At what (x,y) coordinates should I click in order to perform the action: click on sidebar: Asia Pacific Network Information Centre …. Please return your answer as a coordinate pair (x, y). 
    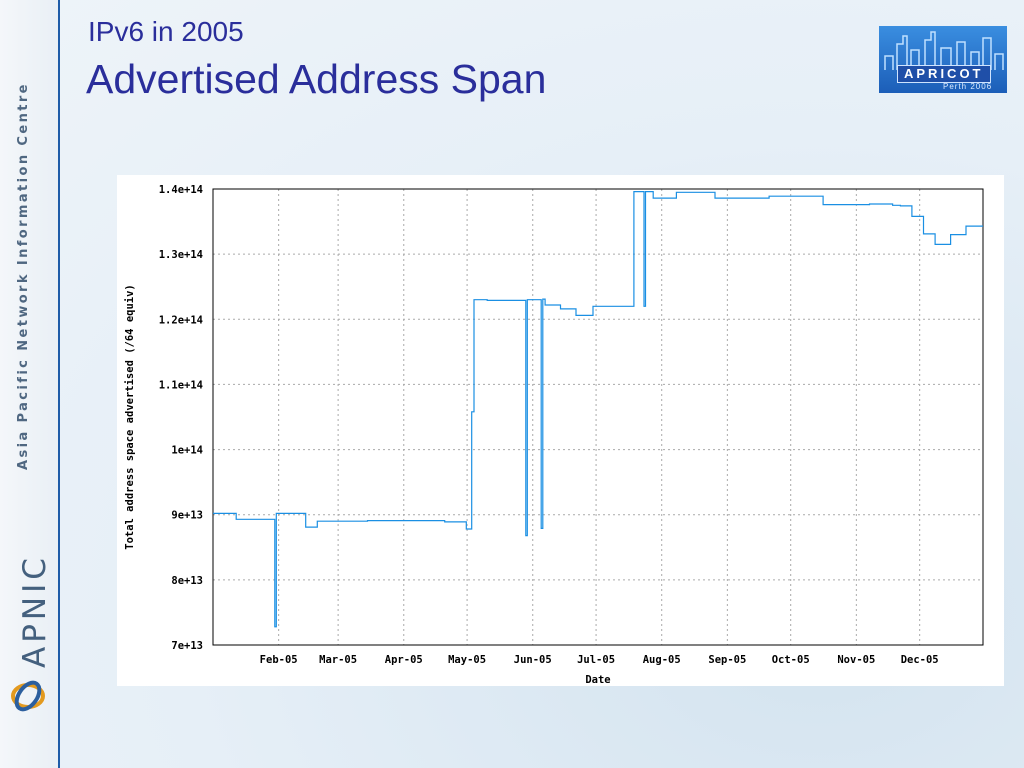
    Looking at the image, I should click on (30, 384).